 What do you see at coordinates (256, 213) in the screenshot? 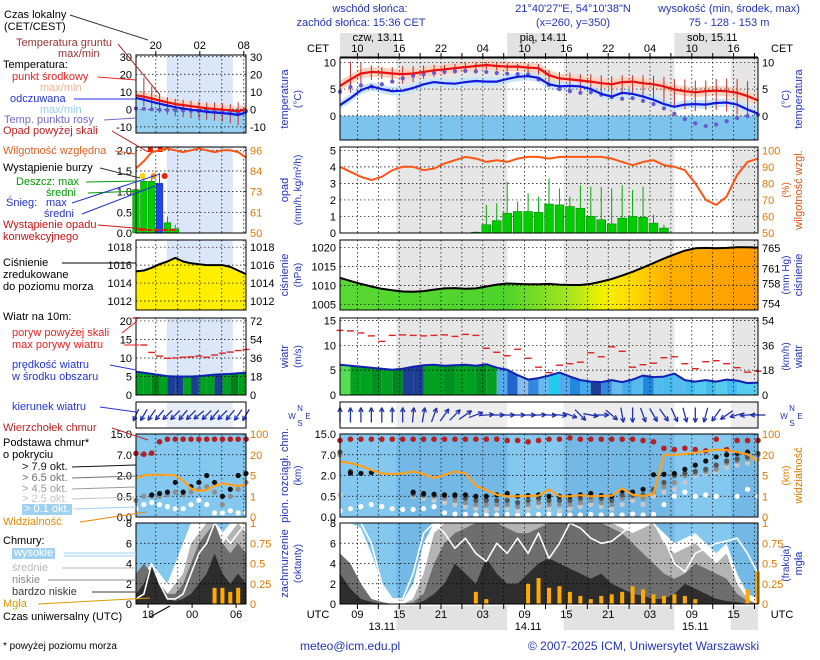
I see `axis-tick: 61` at bounding box center [256, 213].